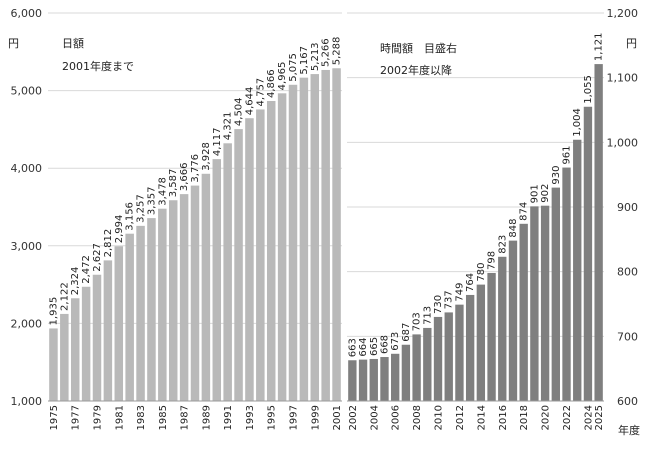  Describe the element at coordinates (315, 417) in the screenshot. I see `left-x-tick-label: 1999` at that location.